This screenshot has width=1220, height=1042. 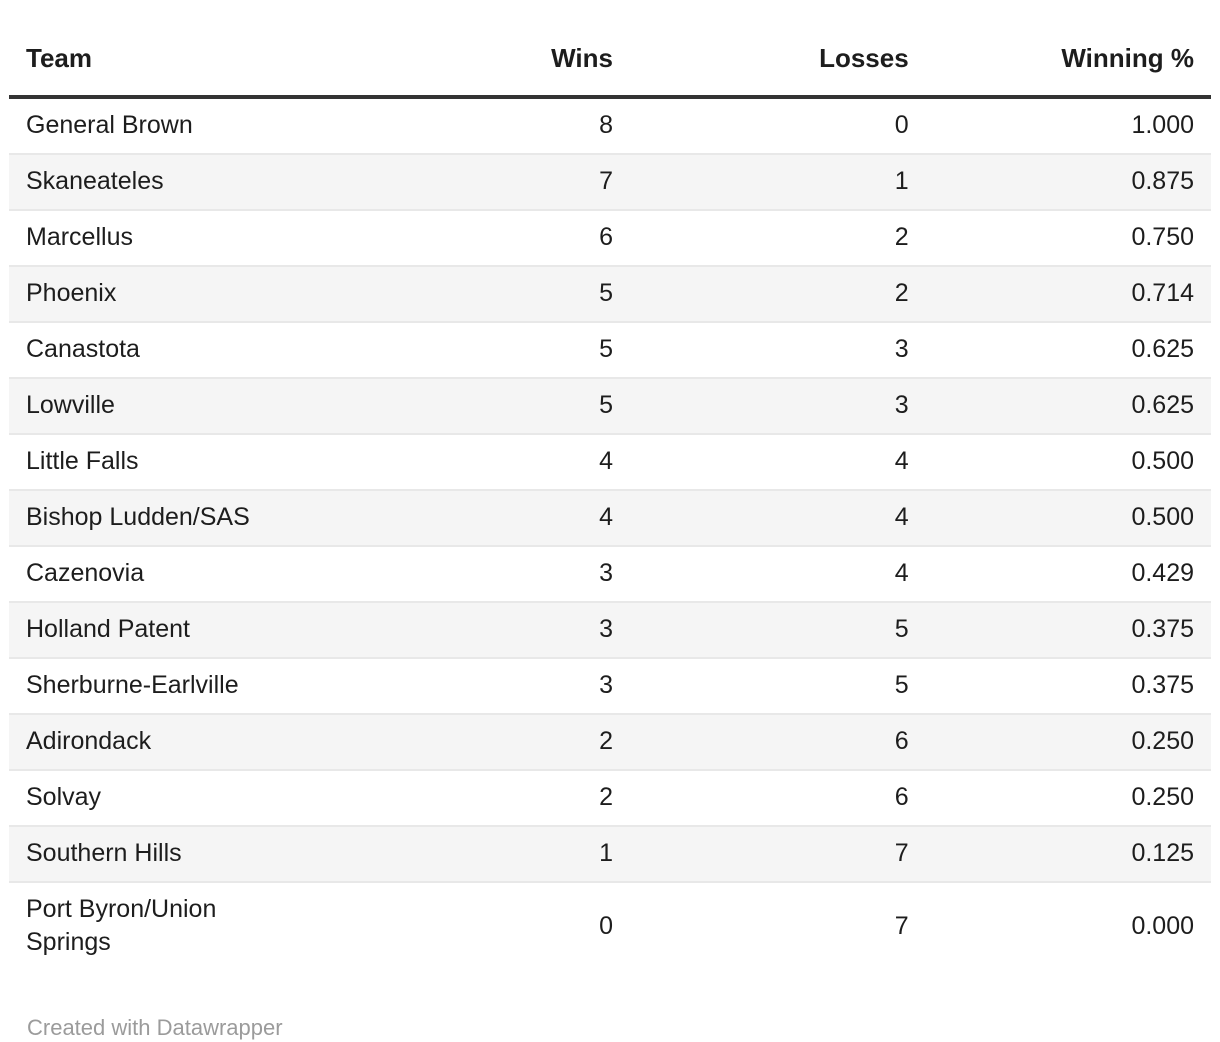 I want to click on table-header: Team Wins Losses Winning %, so click(x=610, y=49).